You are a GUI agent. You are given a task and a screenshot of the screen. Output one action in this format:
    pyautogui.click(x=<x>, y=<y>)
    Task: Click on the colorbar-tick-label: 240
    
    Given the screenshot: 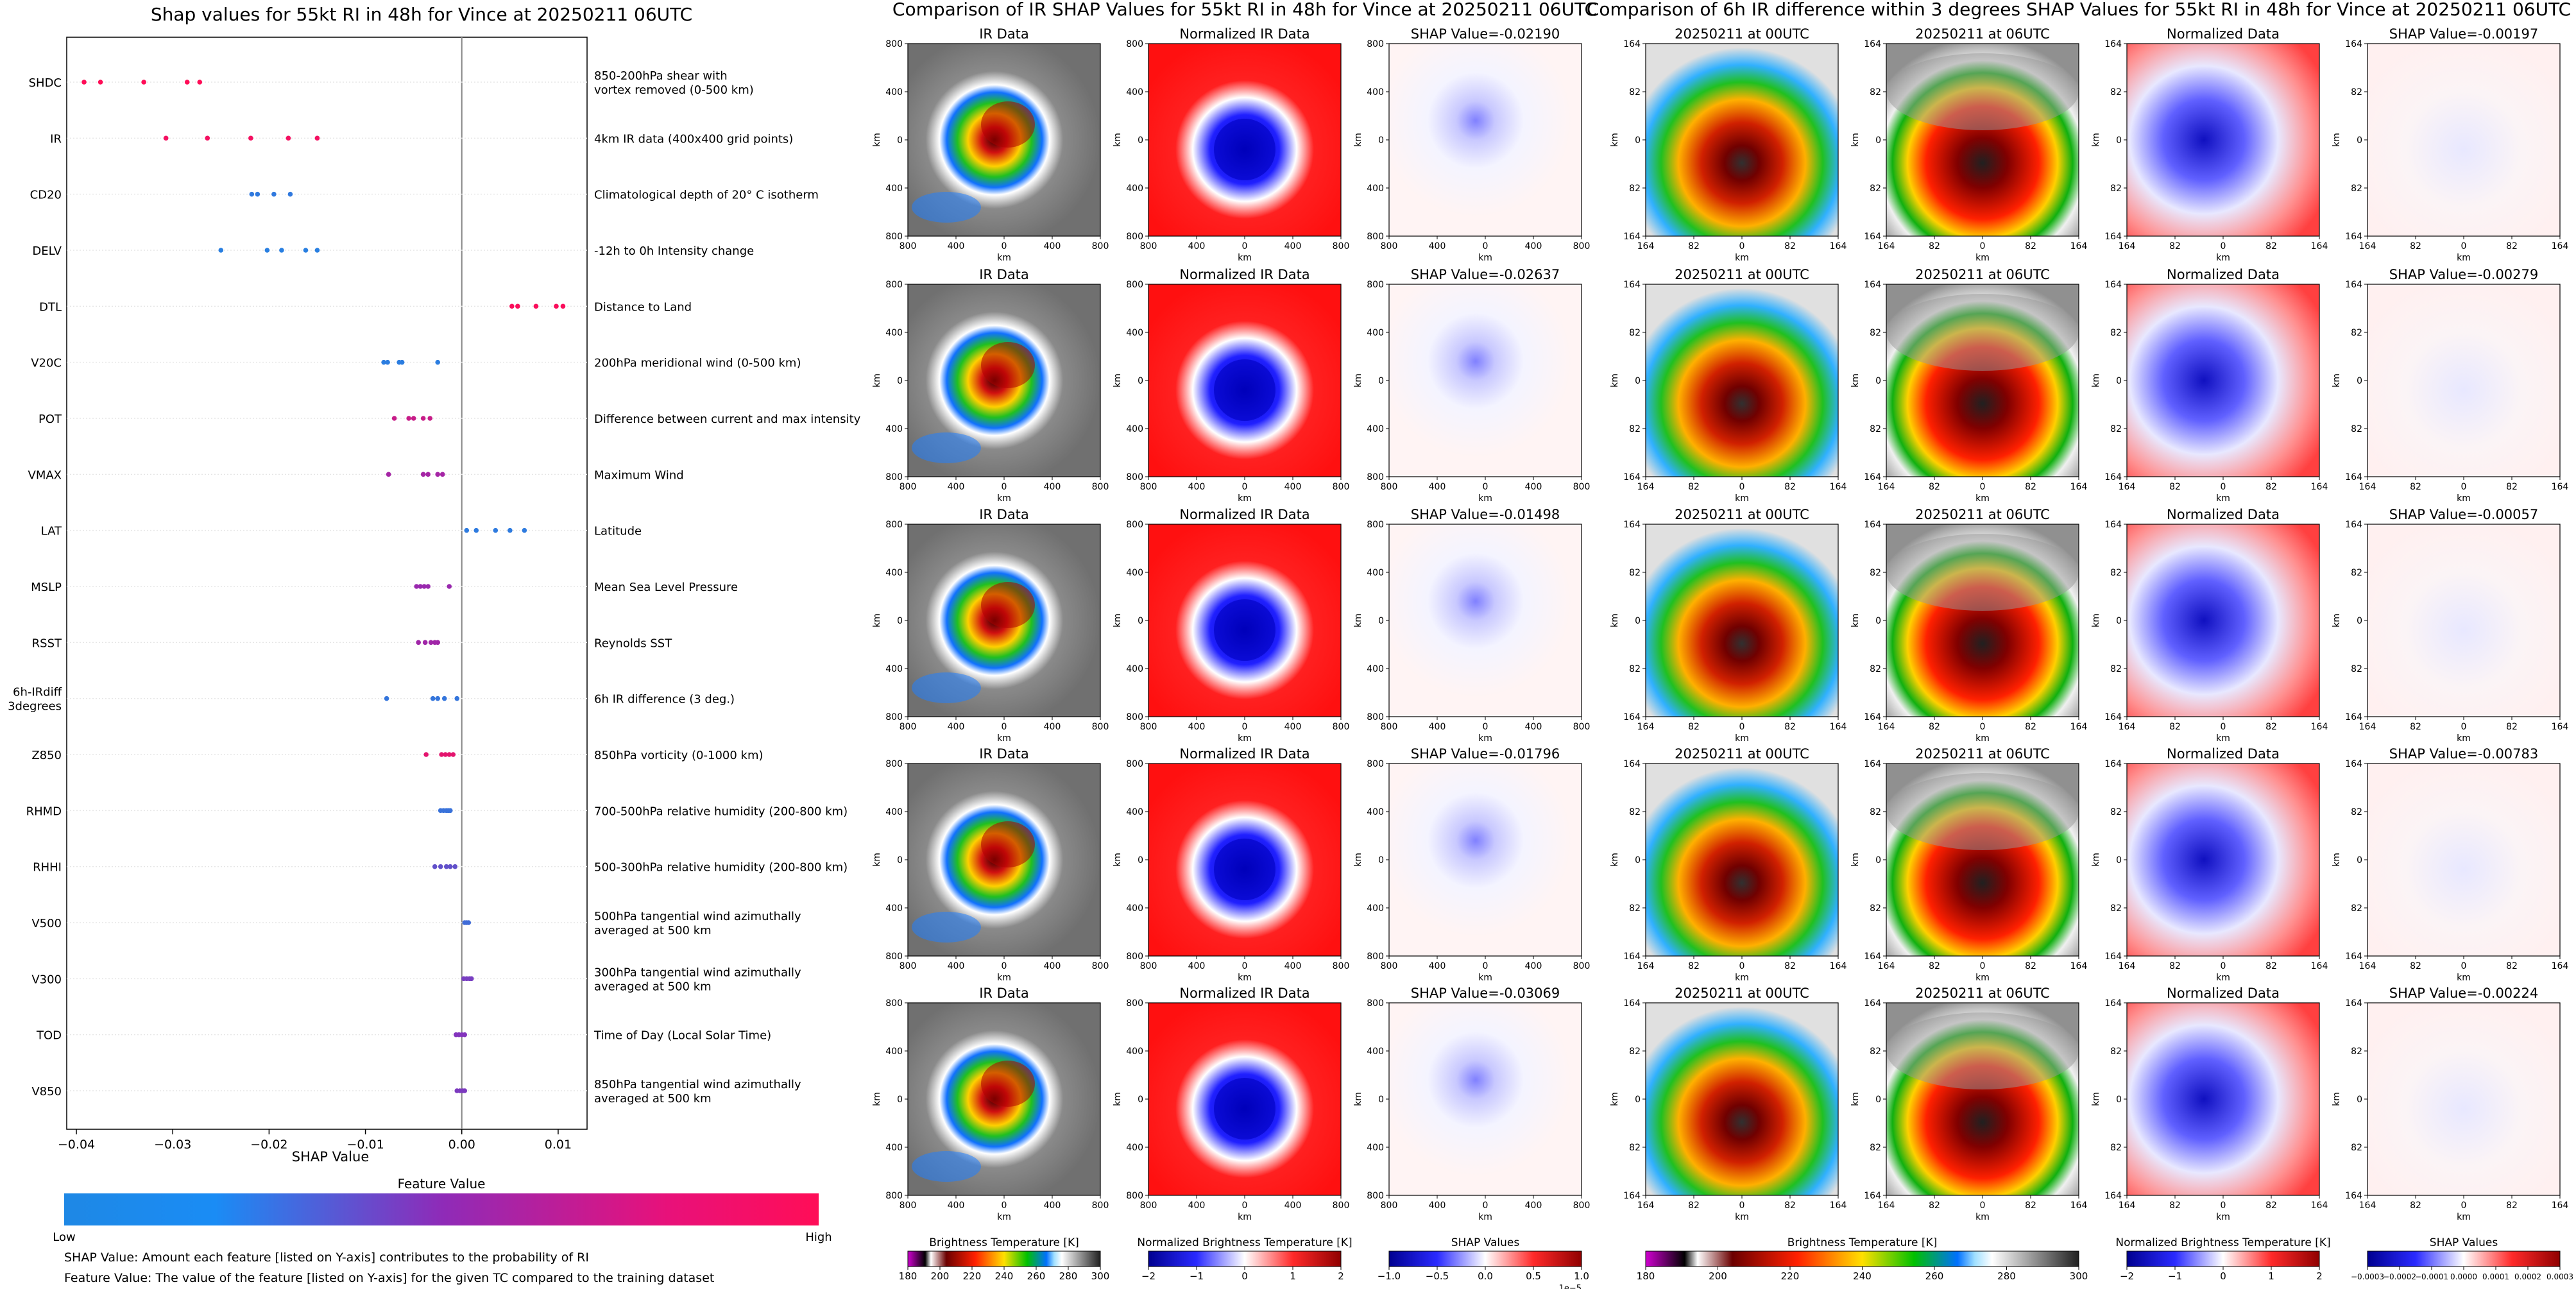 What is the action you would take?
    pyautogui.click(x=1862, y=1276)
    